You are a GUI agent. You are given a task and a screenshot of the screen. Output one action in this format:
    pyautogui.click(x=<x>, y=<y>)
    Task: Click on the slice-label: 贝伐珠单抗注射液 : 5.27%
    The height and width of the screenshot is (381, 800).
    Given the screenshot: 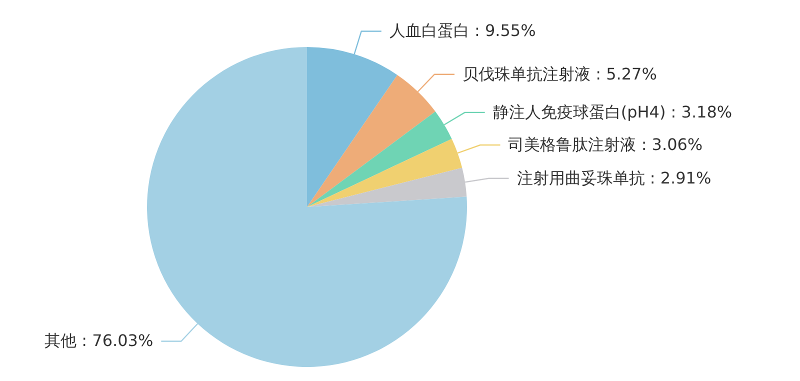 What is the action you would take?
    pyautogui.click(x=559, y=74)
    